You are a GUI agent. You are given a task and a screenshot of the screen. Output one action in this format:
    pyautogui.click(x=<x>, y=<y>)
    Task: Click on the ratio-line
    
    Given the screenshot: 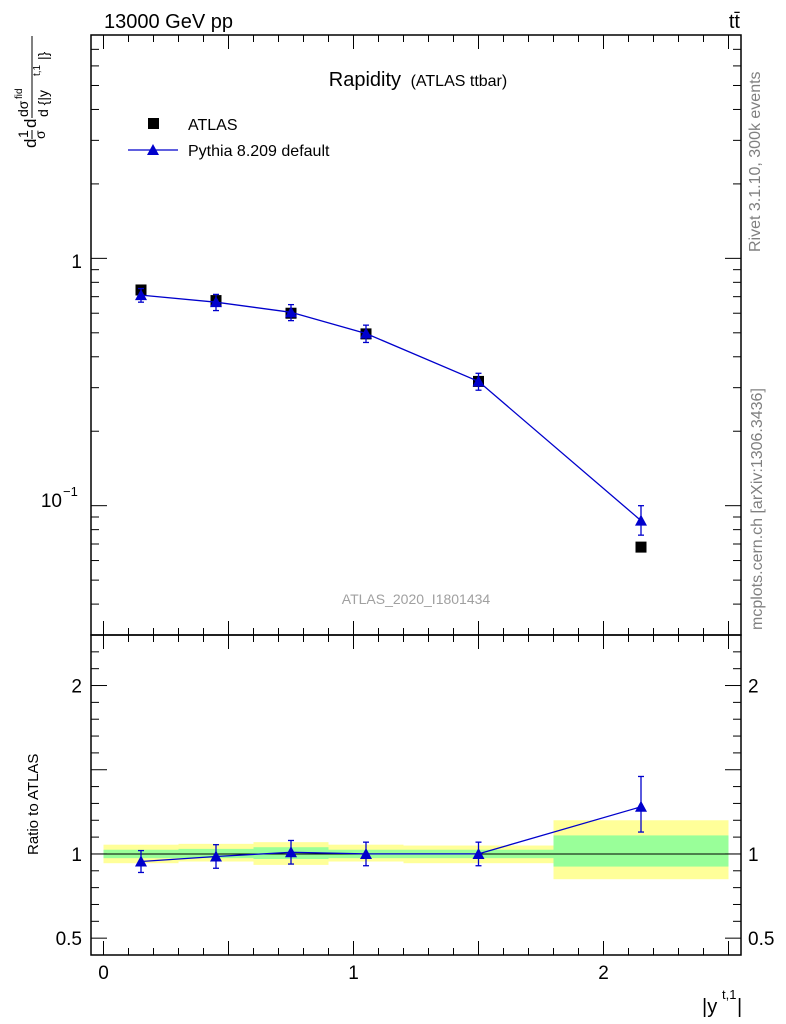 What is the action you would take?
    pyautogui.click(x=391, y=834)
    